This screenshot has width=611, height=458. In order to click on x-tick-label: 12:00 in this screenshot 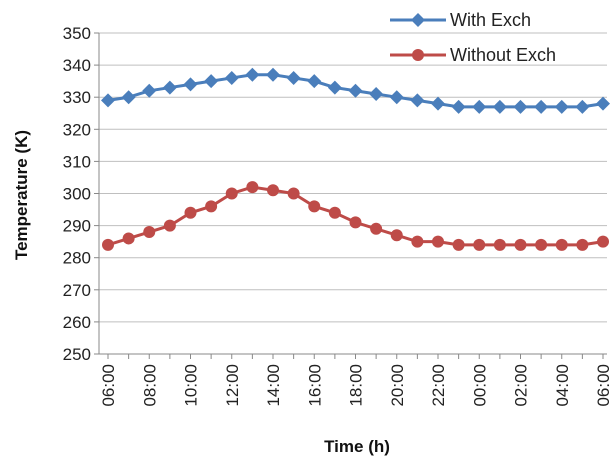, I will do `click(232, 385)`.